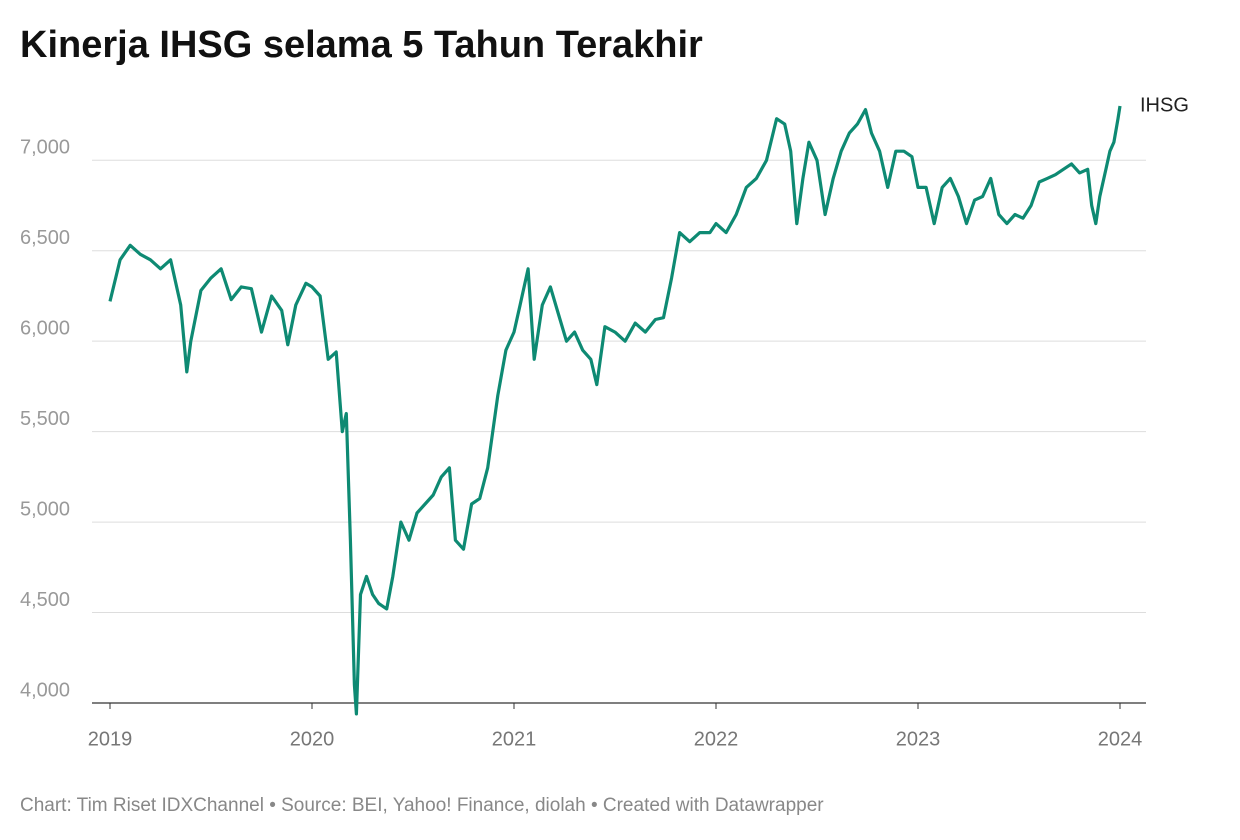  What do you see at coordinates (918, 739) in the screenshot?
I see `x-tick-label: 2023` at bounding box center [918, 739].